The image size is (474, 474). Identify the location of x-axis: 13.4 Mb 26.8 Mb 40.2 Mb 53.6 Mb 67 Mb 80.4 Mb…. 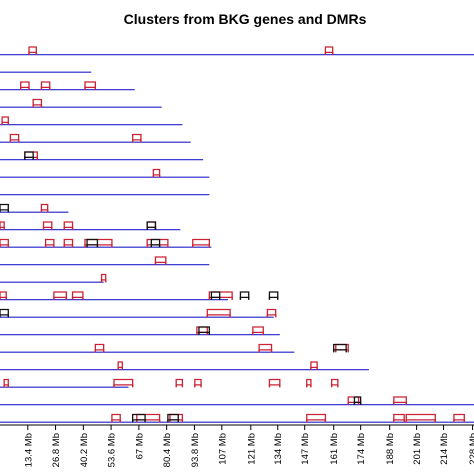
(237, 445).